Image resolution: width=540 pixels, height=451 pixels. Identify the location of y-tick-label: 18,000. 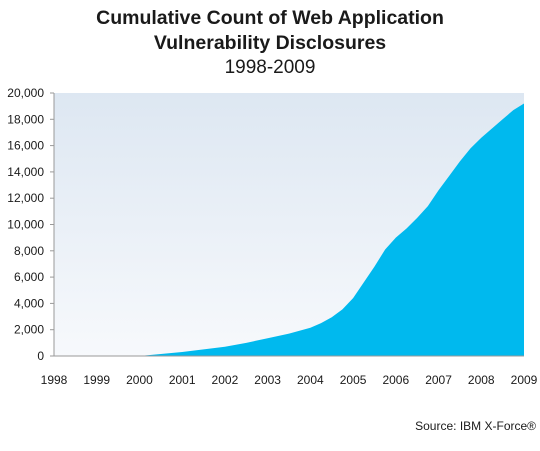
(25, 119).